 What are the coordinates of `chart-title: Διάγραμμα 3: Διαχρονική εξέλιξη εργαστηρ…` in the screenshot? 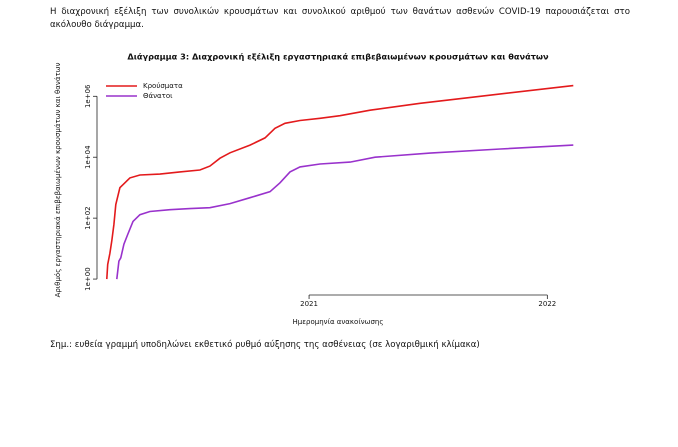 It's located at (338, 57).